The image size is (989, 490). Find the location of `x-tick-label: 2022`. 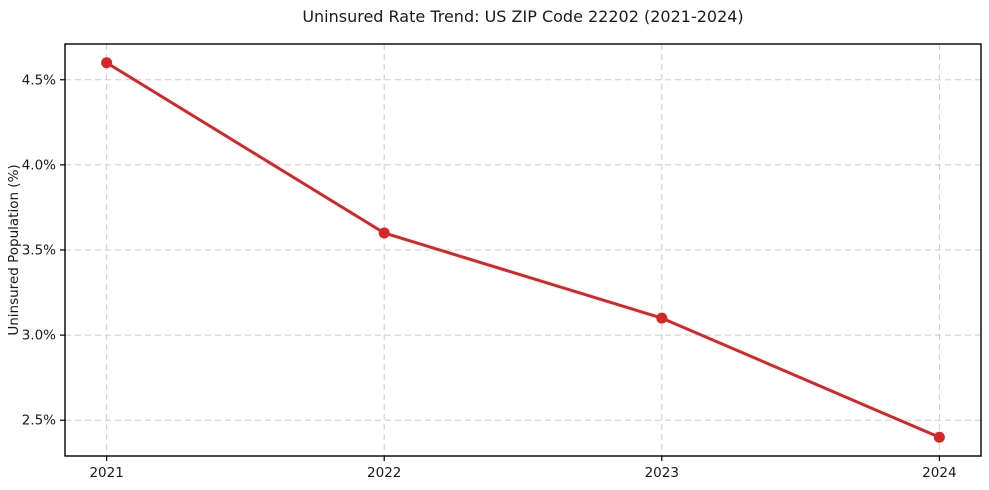

x-tick-label: 2022 is located at coordinates (384, 473).